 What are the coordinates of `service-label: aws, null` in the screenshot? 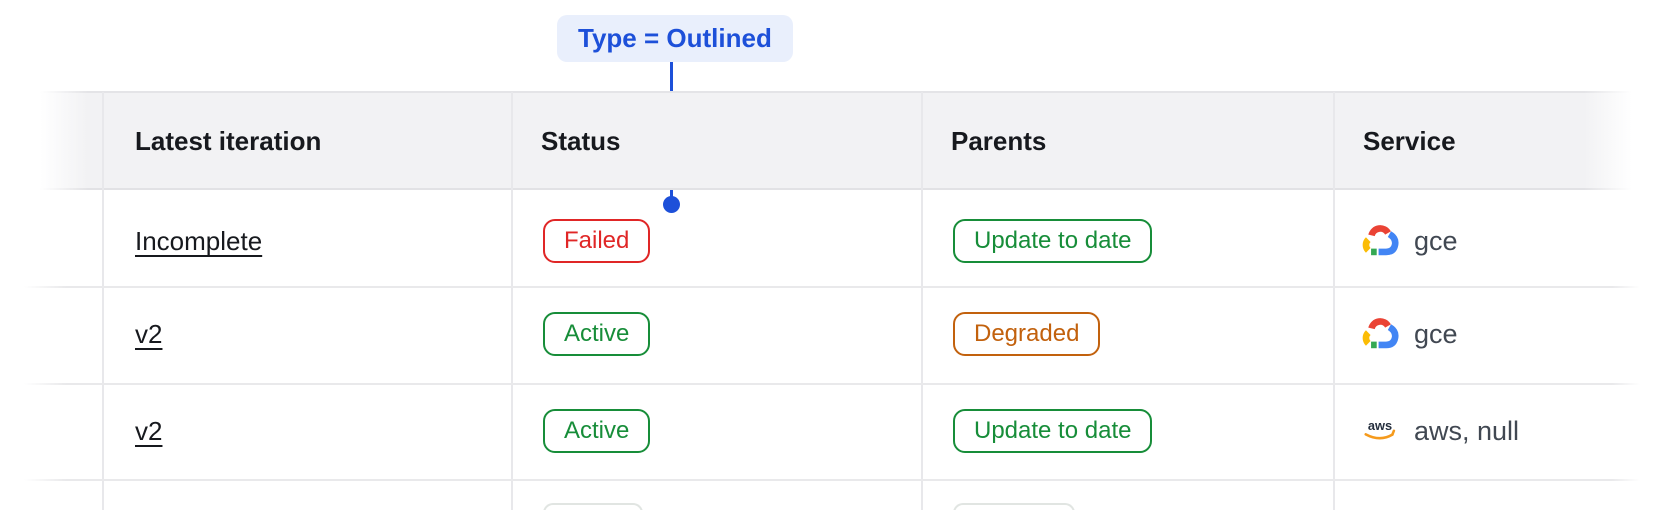 It's located at (1467, 431).